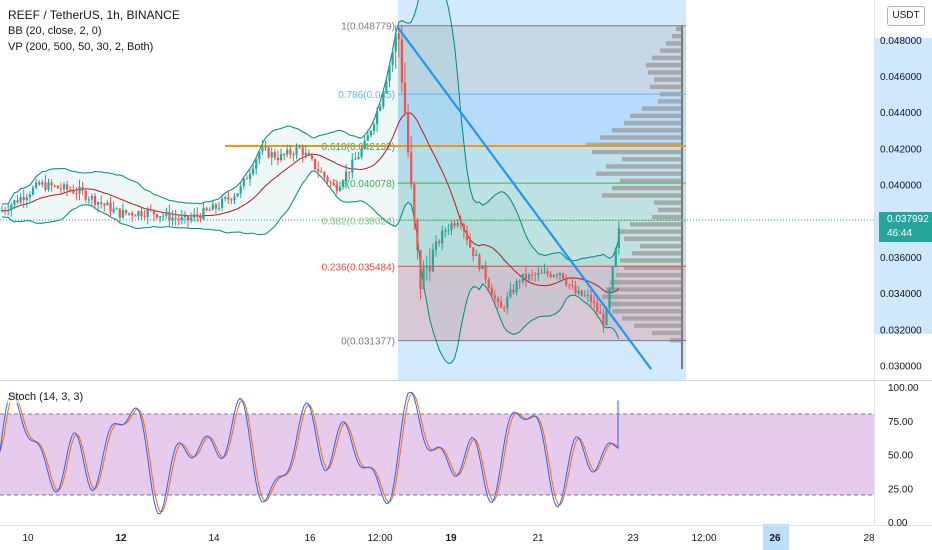  I want to click on currency-button: USDT, so click(906, 16).